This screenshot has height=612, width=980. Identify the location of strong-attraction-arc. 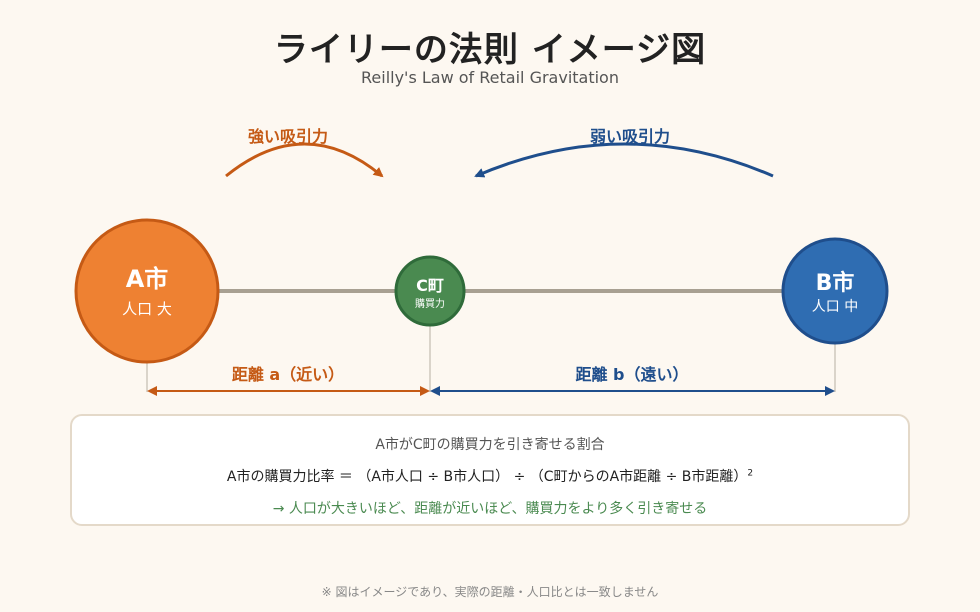
(304, 160).